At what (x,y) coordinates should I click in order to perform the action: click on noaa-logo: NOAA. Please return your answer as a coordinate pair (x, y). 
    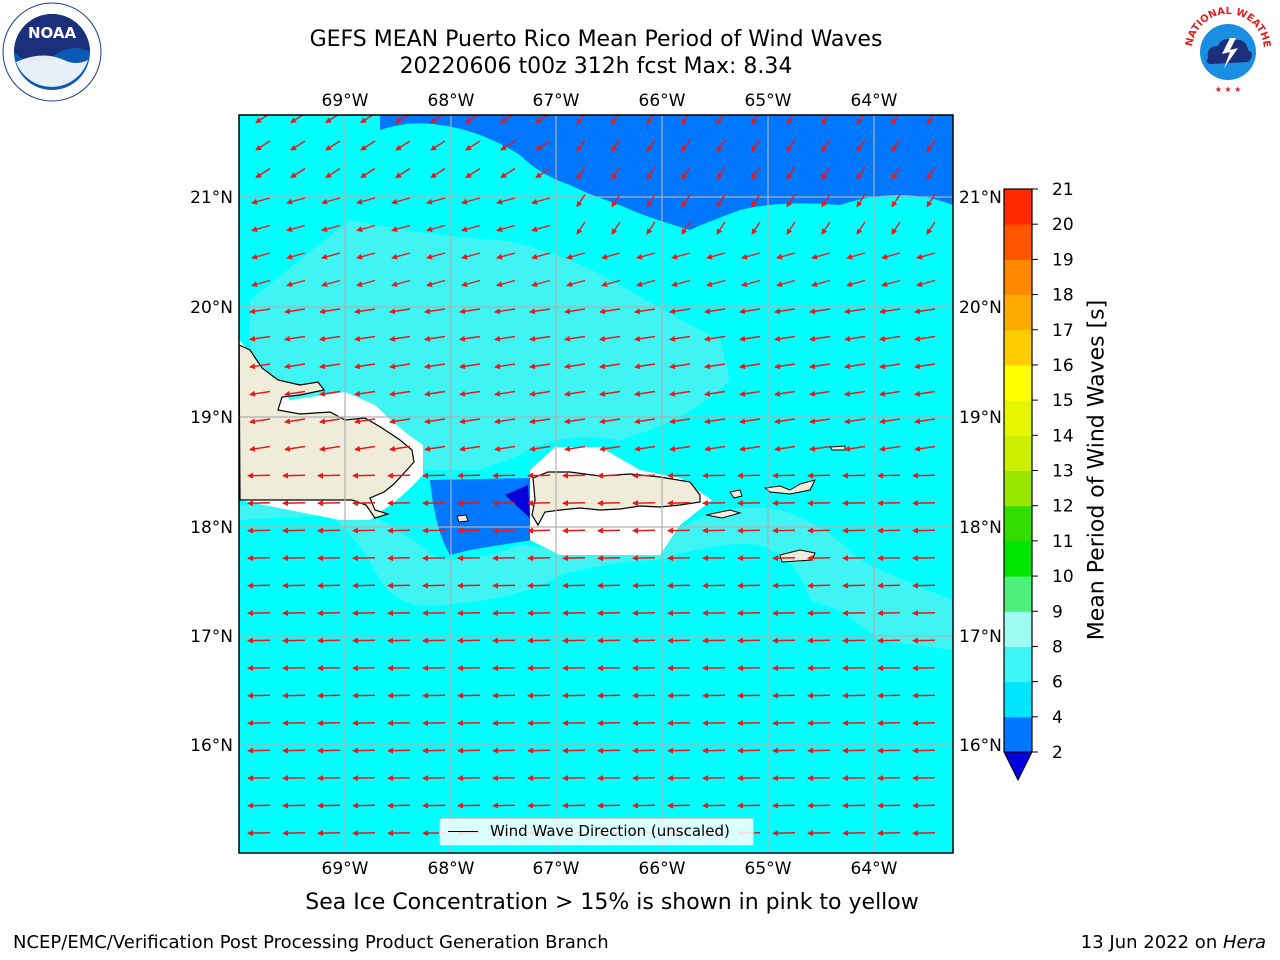
    Looking at the image, I should click on (52, 52).